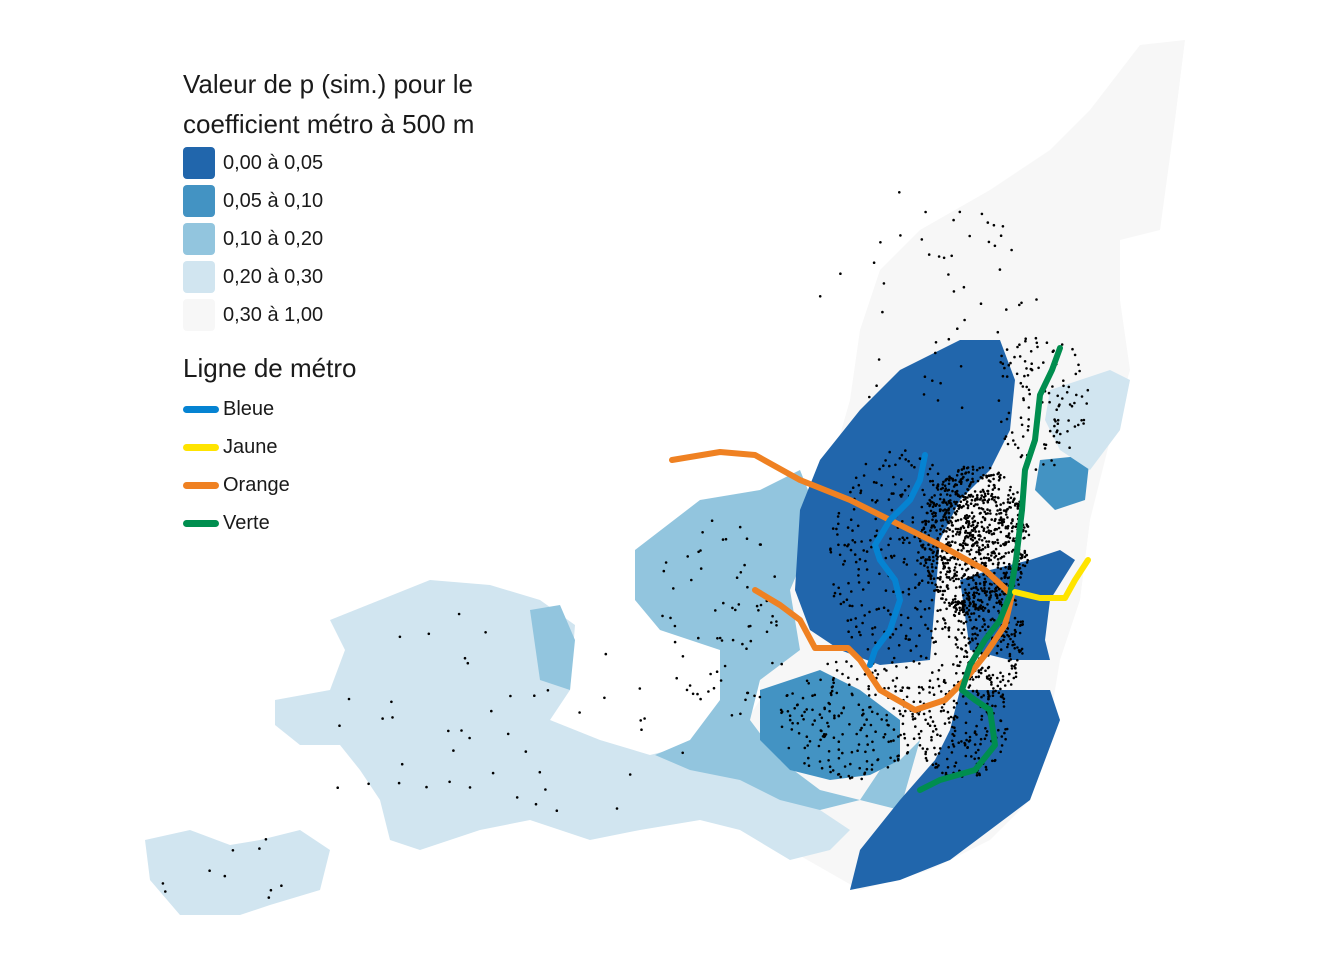 Image resolution: width=1344 pixels, height=960 pixels. Describe the element at coordinates (249, 408) in the screenshot. I see `legend-metro-label: Bleue` at that location.